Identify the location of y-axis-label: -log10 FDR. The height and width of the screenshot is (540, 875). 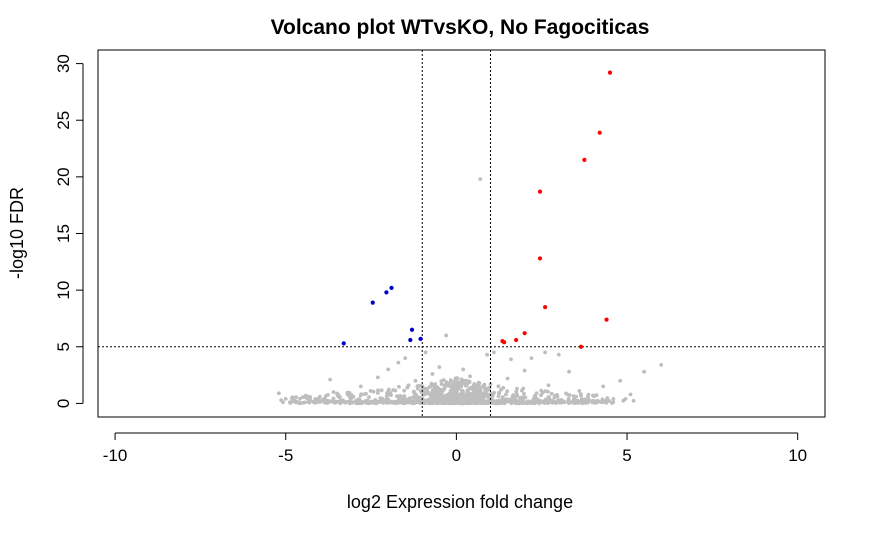
(17, 233).